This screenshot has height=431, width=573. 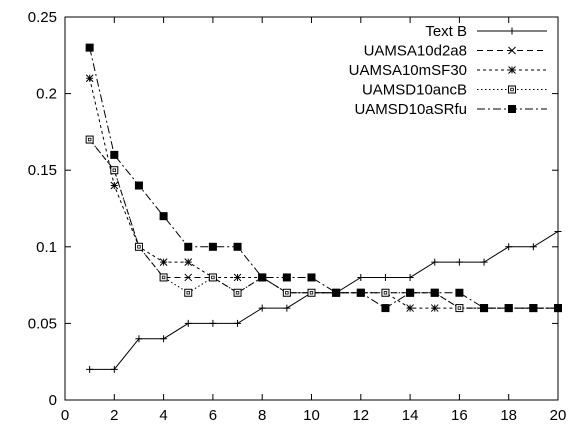 What do you see at coordinates (46, 247) in the screenshot?
I see `y-tick-label: 0.1` at bounding box center [46, 247].